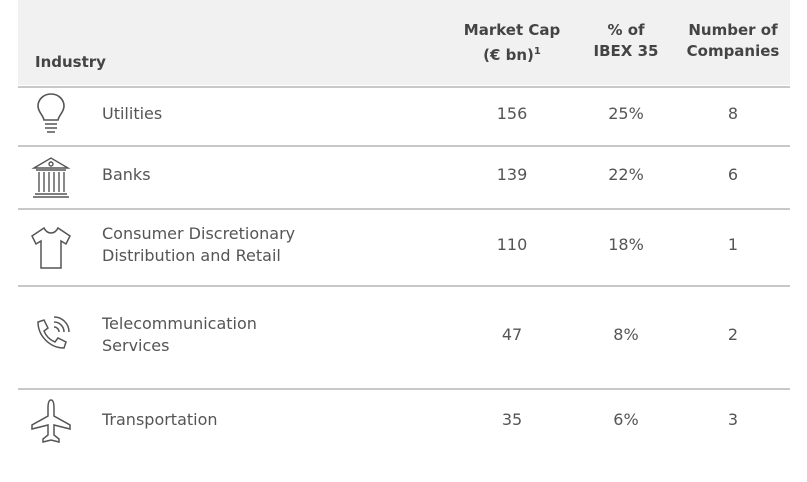 Image resolution: width=807 pixels, height=482 pixels. What do you see at coordinates (199, 233) in the screenshot?
I see `industry-name: Consumer Discretionary` at bounding box center [199, 233].